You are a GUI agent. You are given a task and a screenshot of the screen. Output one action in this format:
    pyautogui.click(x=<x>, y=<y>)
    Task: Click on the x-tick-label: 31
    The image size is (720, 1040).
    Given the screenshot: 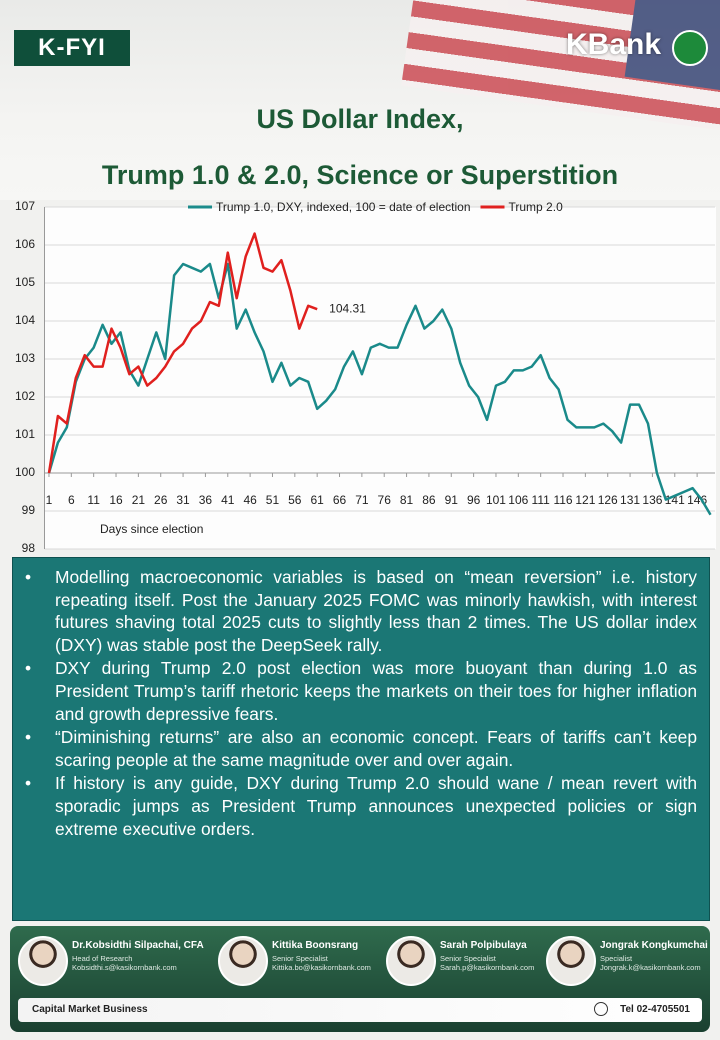 What is the action you would take?
    pyautogui.click(x=183, y=500)
    